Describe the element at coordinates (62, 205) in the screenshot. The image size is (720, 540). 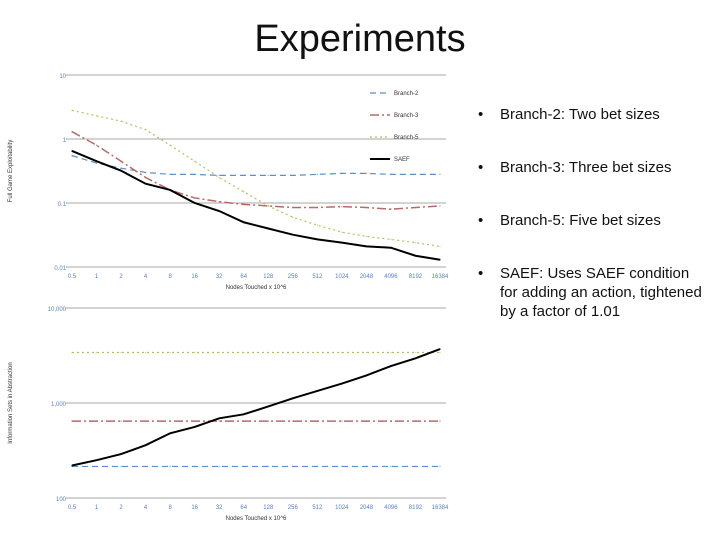
I see `chart-0-y-tick-label: 0.1` at that location.